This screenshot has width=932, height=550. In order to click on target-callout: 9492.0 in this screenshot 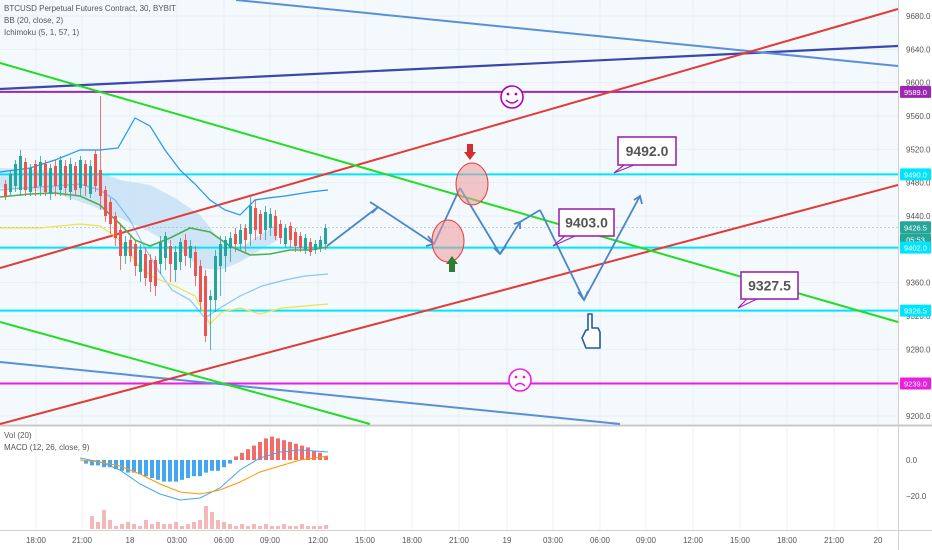, I will do `click(645, 155)`.